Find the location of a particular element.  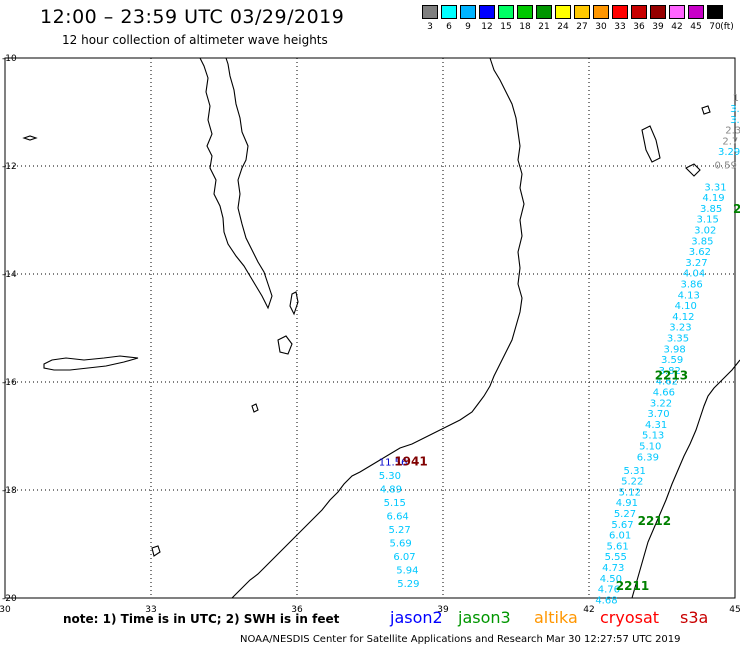

wave-height-value: 6.64 is located at coordinates (398, 517).